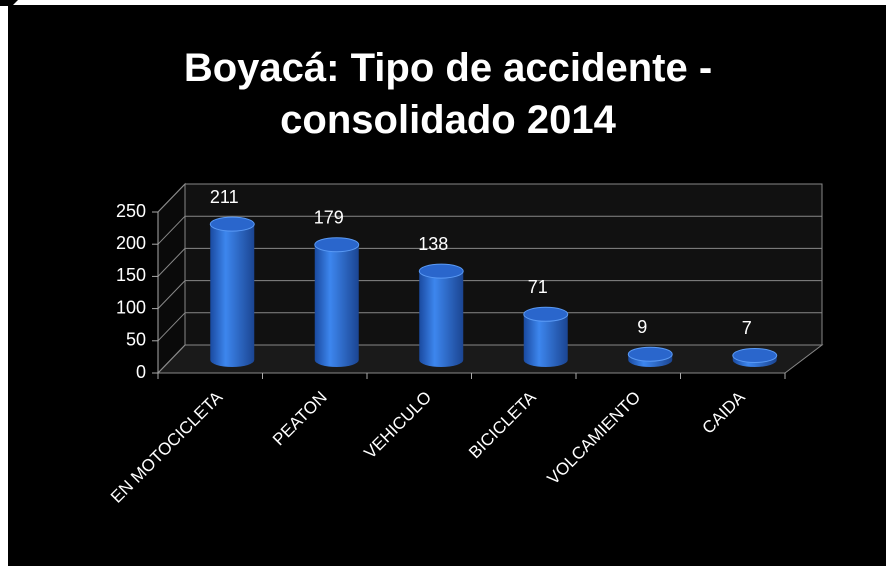 This screenshot has height=571, width=896. What do you see at coordinates (594, 438) in the screenshot?
I see `x-tick-label: VOLCAMIENTO` at bounding box center [594, 438].